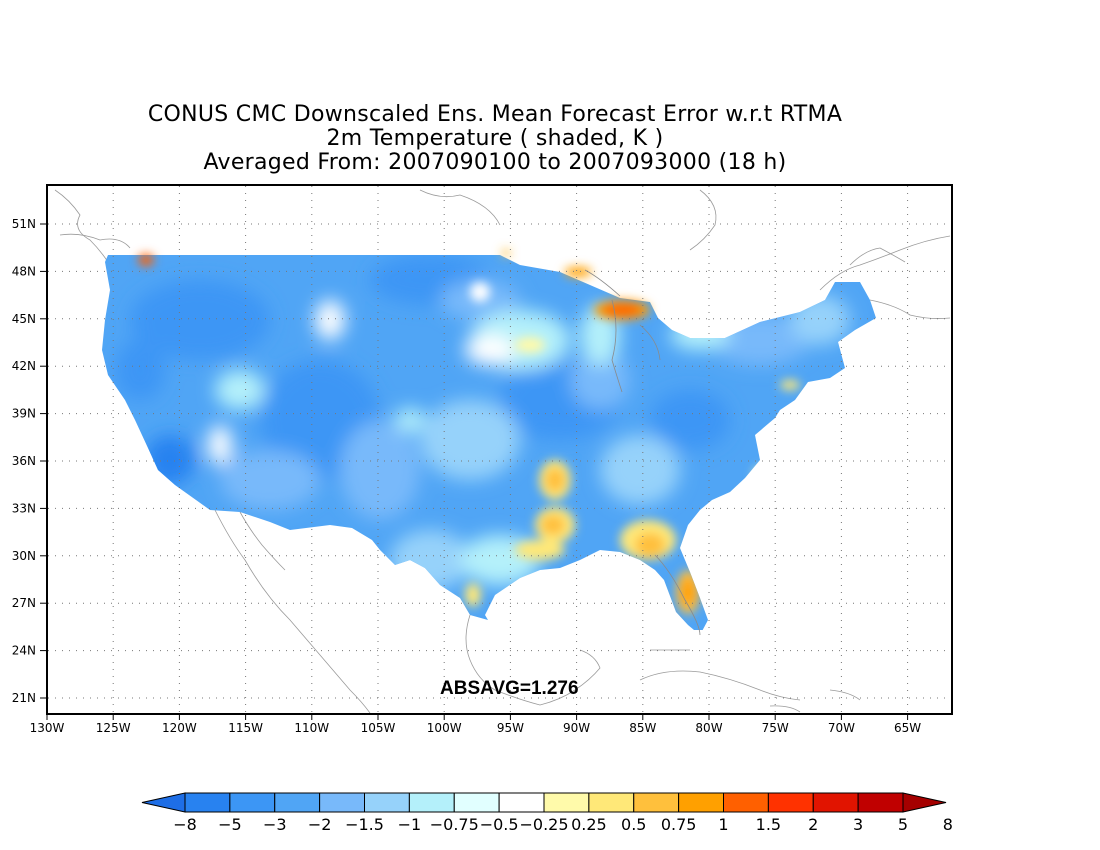 The width and height of the screenshot is (1100, 850). What do you see at coordinates (642, 728) in the screenshot?
I see `lon-label: 85W` at bounding box center [642, 728].